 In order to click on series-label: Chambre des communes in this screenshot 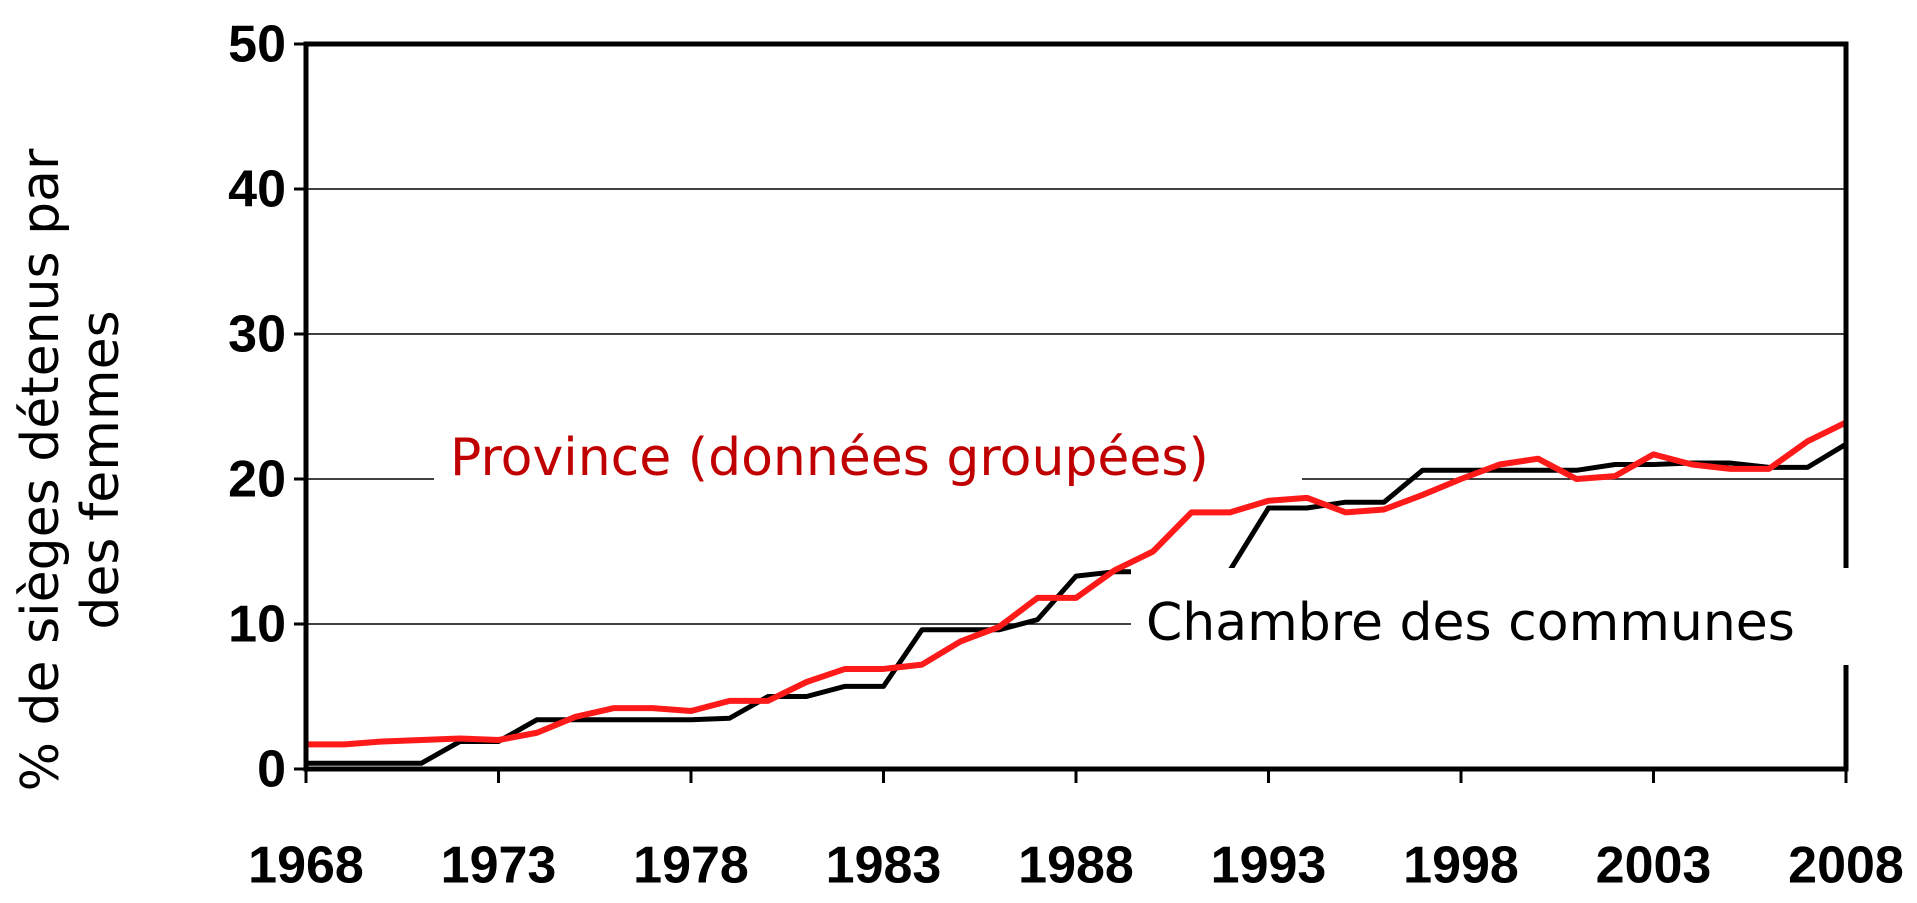, I will do `click(1470, 623)`.